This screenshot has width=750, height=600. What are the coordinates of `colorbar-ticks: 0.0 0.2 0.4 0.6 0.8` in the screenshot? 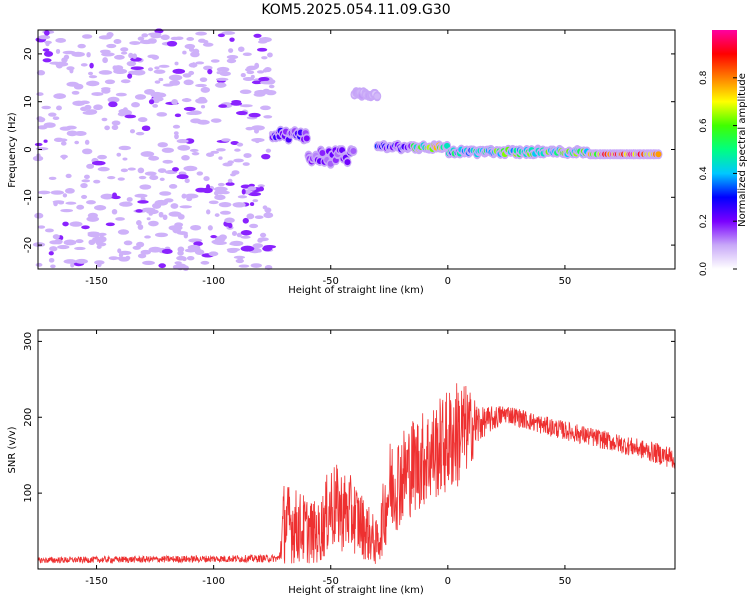 It's located at (718, 173).